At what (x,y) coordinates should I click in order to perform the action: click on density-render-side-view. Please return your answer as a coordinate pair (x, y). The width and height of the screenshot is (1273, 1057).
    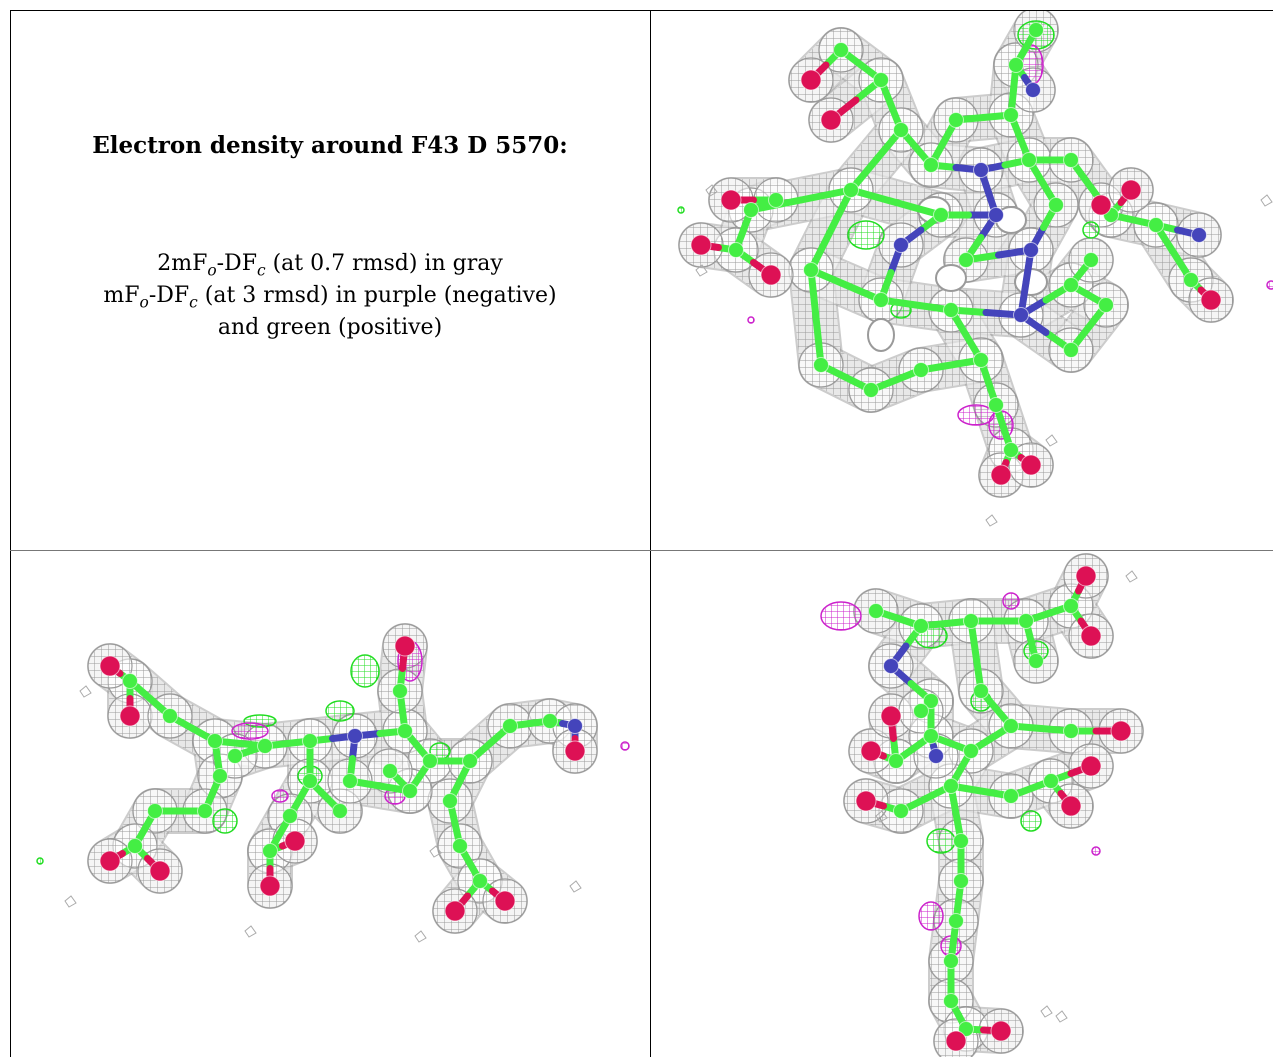
    Looking at the image, I should click on (333, 783).